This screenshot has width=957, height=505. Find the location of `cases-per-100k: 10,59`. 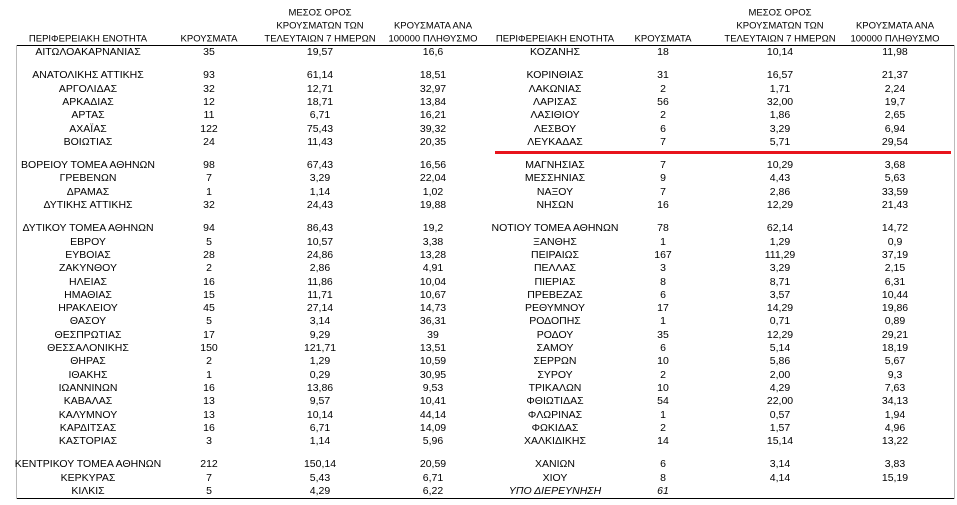

cases-per-100k: 10,59 is located at coordinates (433, 361).